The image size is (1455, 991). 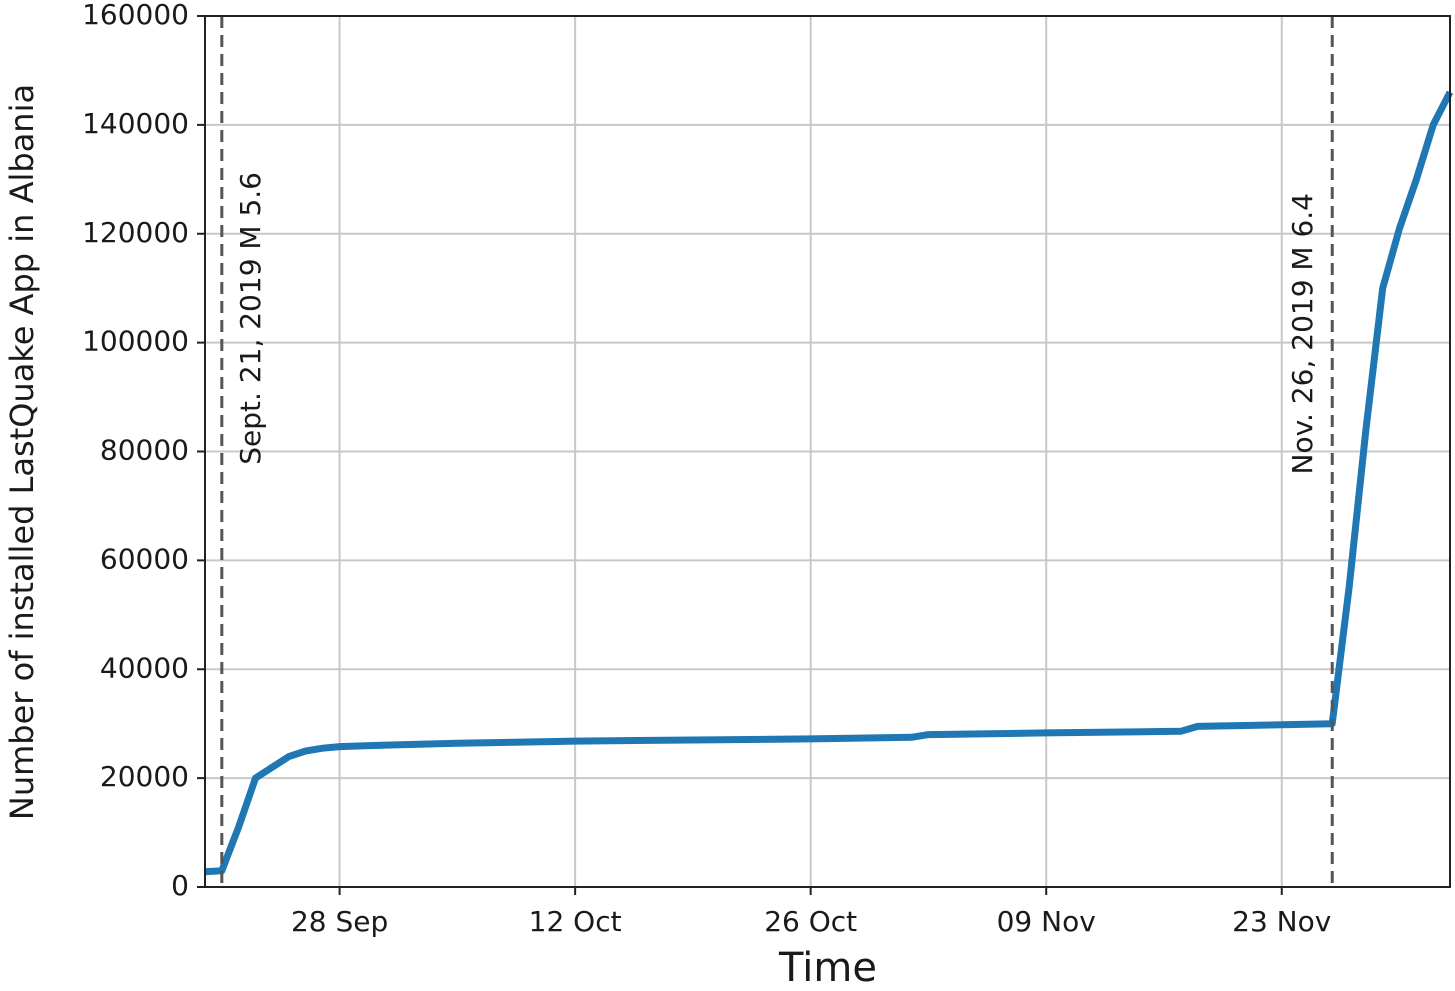 I want to click on y-tick-label: 140000, so click(x=135, y=123).